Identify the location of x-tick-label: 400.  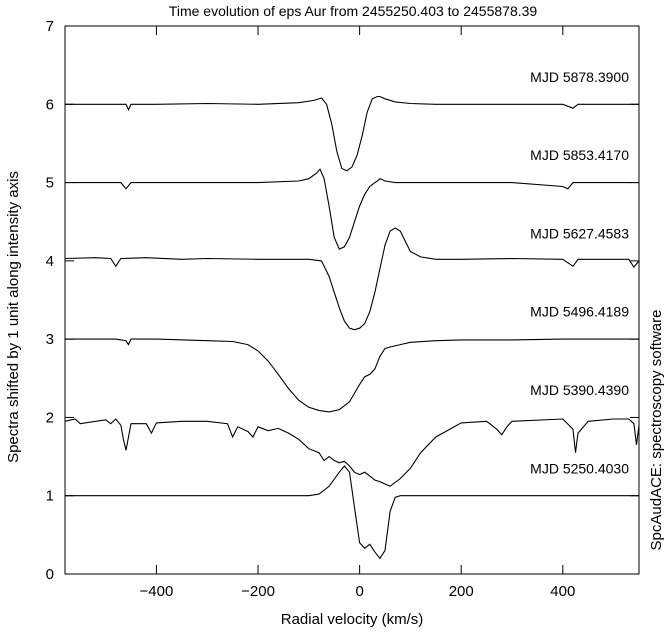
(562, 591).